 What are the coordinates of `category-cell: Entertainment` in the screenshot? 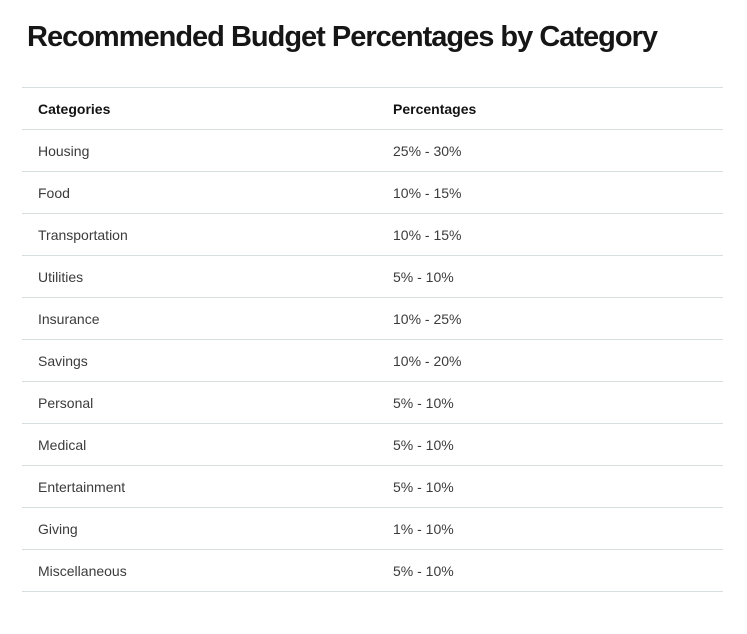 It's located at (199, 487).